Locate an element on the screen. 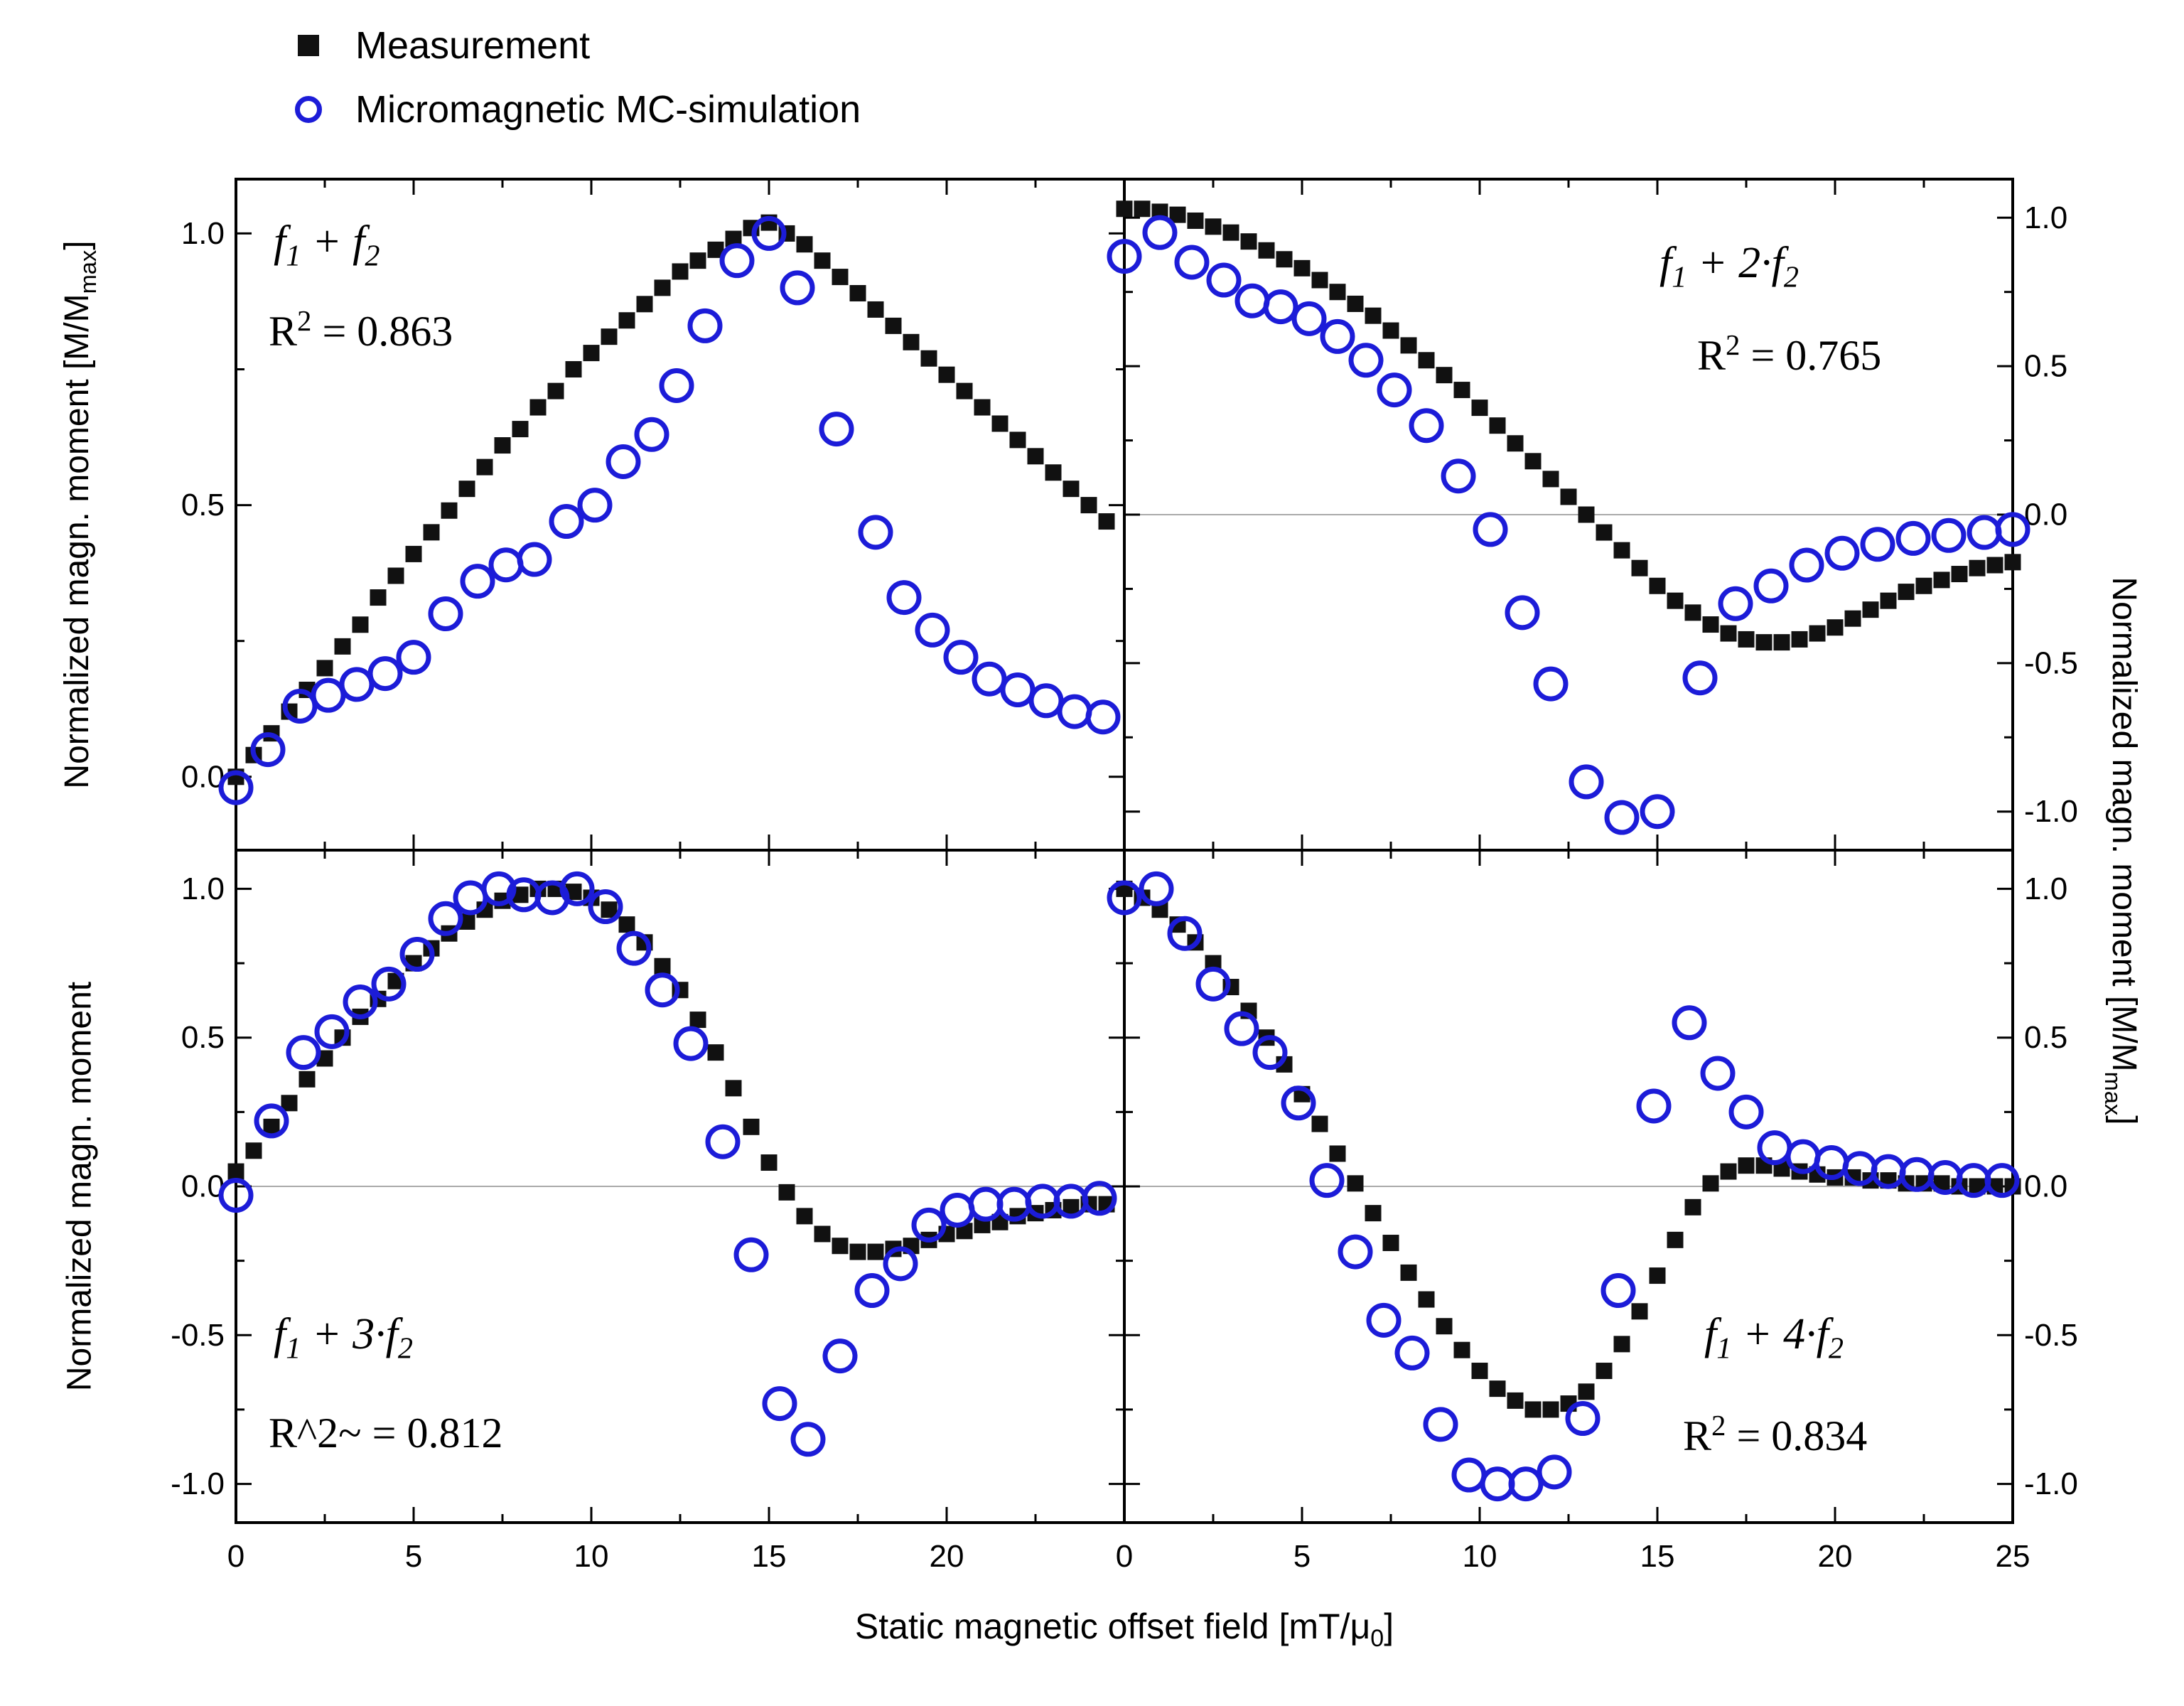 The image size is (2184, 1706). panel-4-r2-value: R2 = 0.834 is located at coordinates (1775, 1434).